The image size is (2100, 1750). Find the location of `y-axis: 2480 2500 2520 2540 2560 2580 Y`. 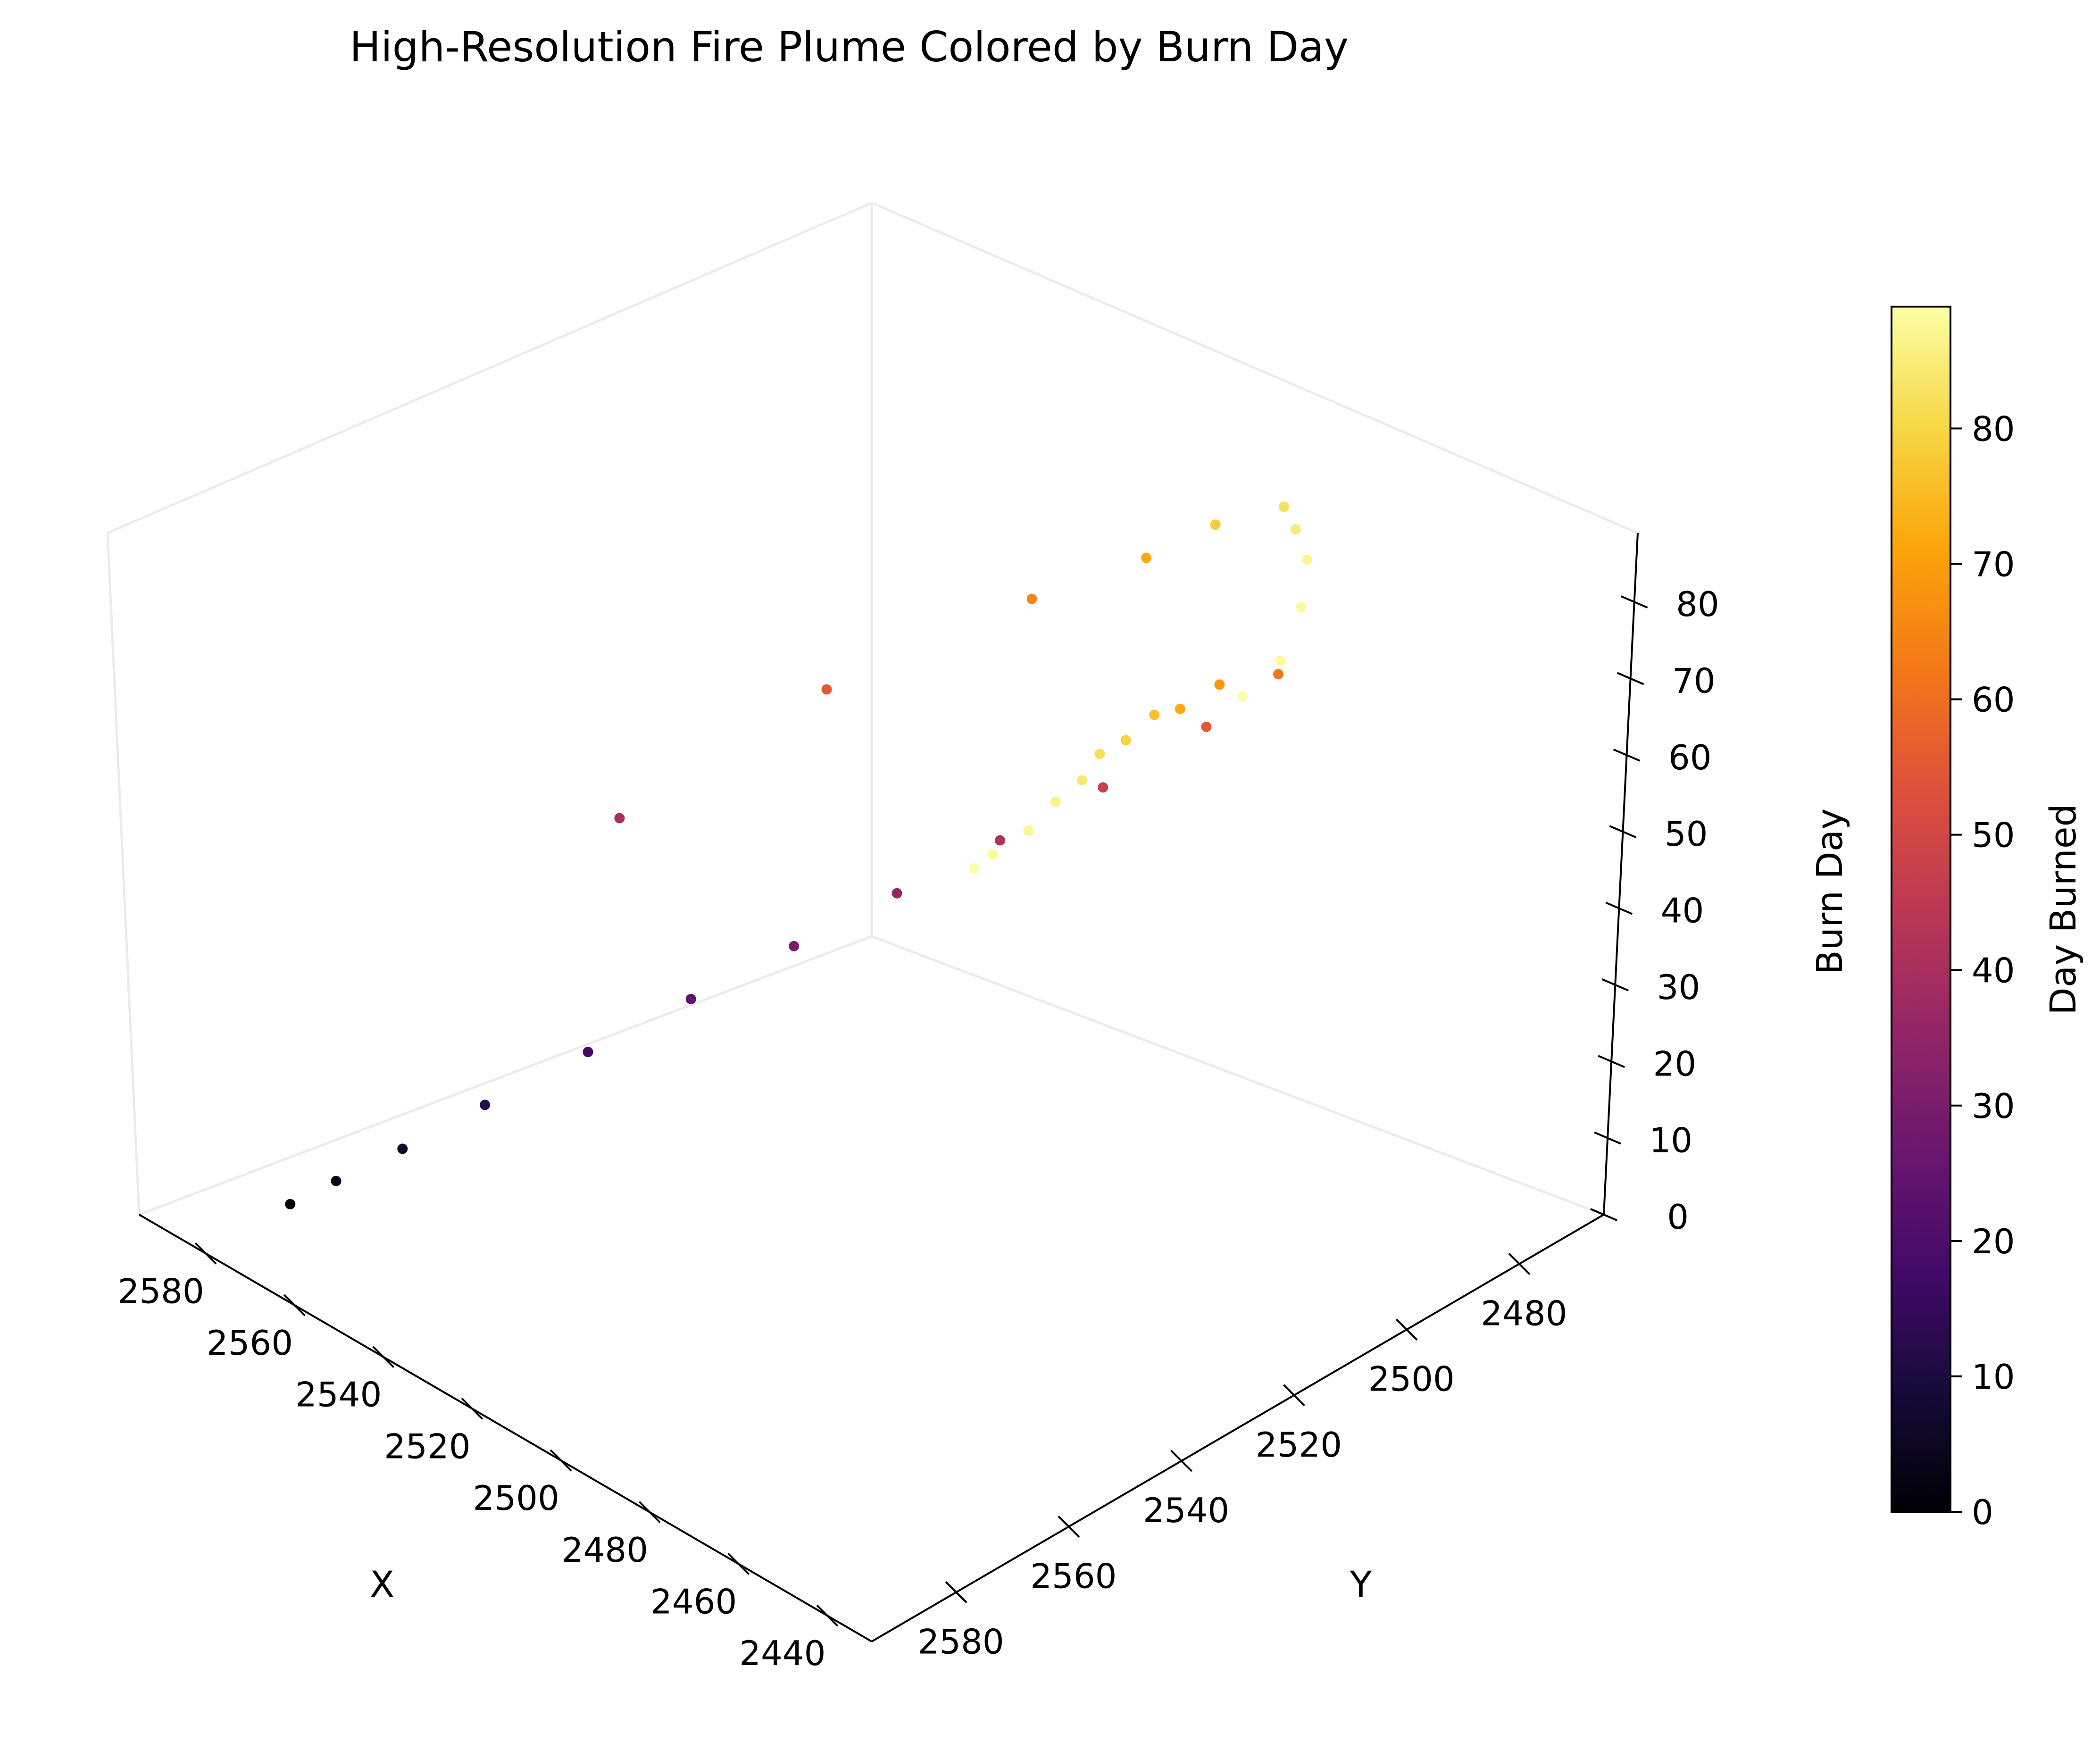

y-axis: 2480 2500 2520 2540 2560 2580 Y is located at coordinates (1238, 1438).